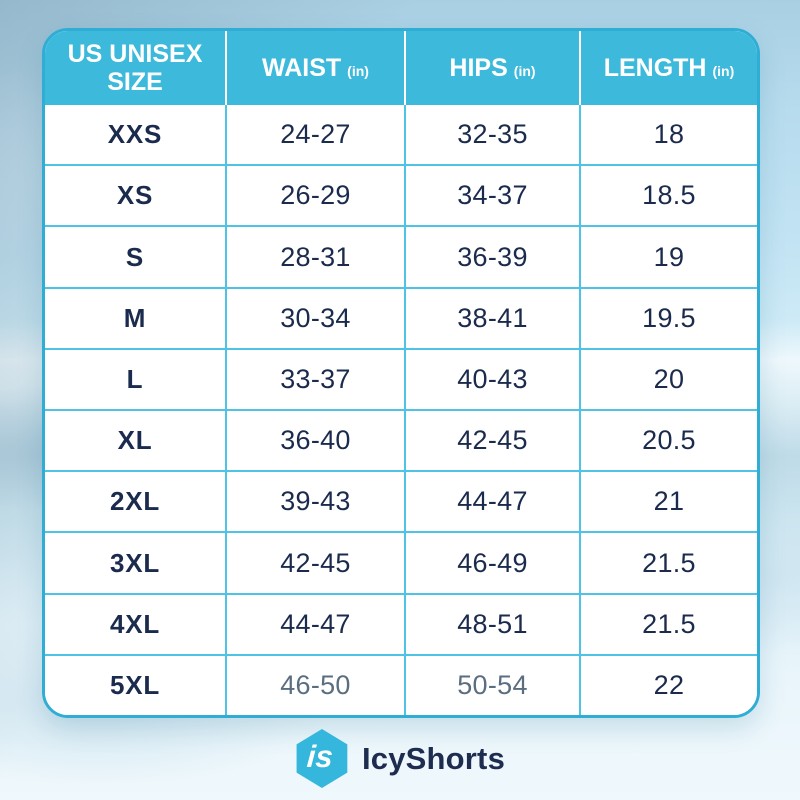  What do you see at coordinates (302, 68) in the screenshot?
I see `header-waist-label: WAIST` at bounding box center [302, 68].